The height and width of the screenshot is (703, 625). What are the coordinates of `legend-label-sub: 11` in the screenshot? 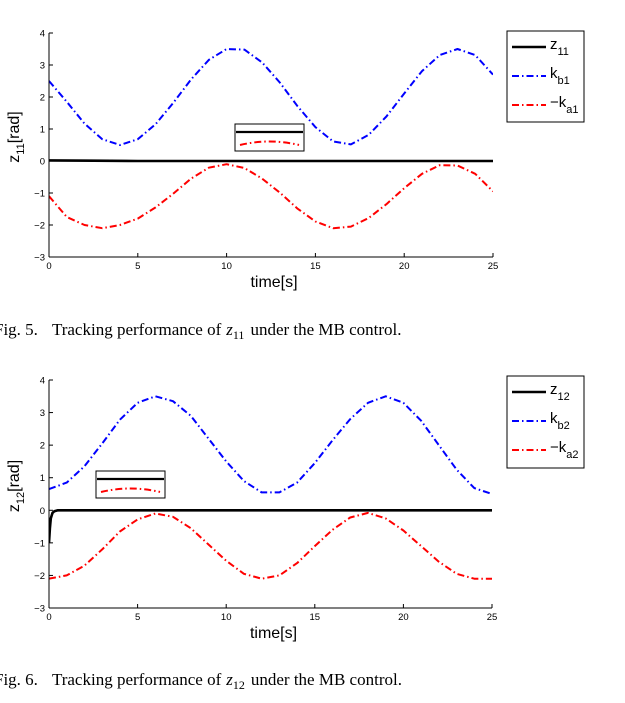 It's located at (563, 52).